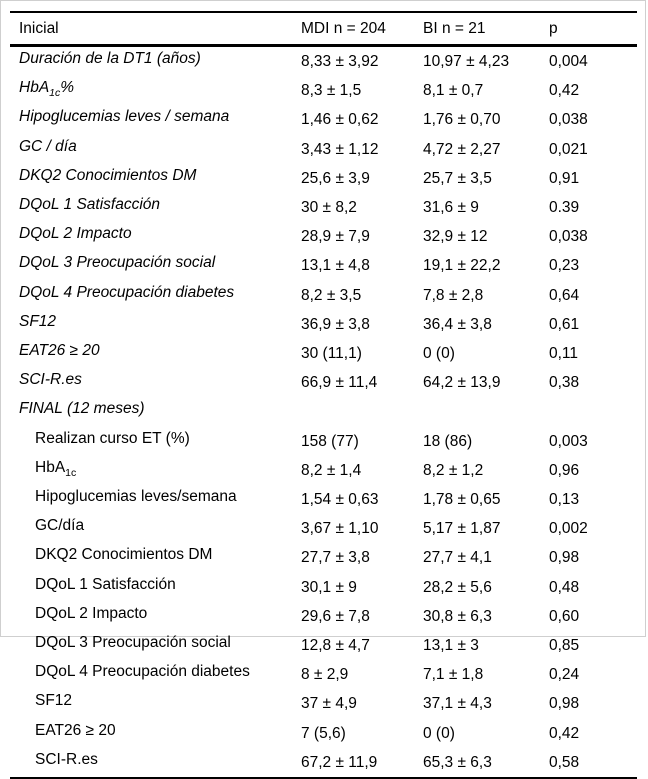 The width and height of the screenshot is (648, 779). What do you see at coordinates (331, 91) in the screenshot?
I see `mdi-value-cell: 8,3 ± 1,5` at bounding box center [331, 91].